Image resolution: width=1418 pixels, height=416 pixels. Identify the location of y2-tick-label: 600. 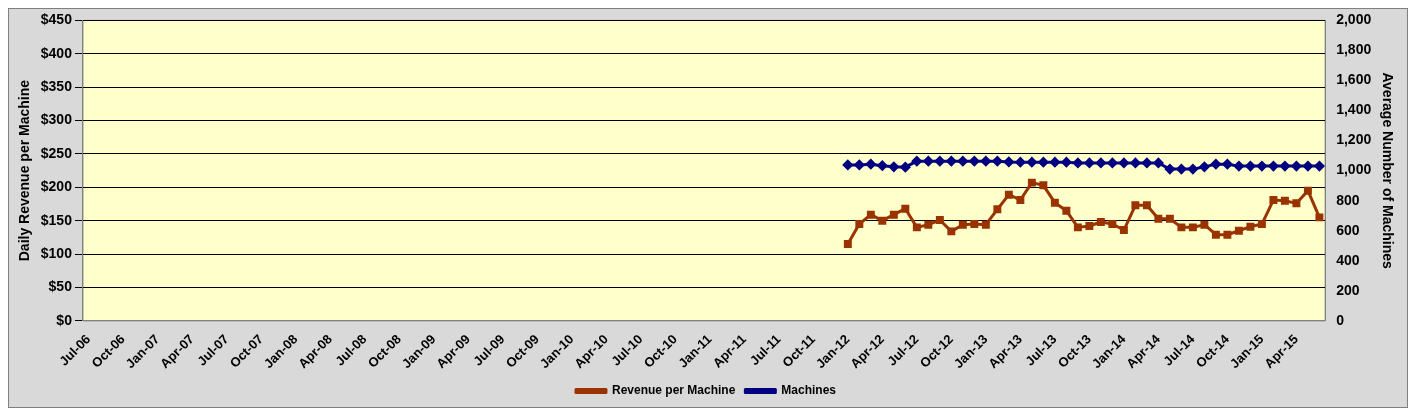
(1348, 229).